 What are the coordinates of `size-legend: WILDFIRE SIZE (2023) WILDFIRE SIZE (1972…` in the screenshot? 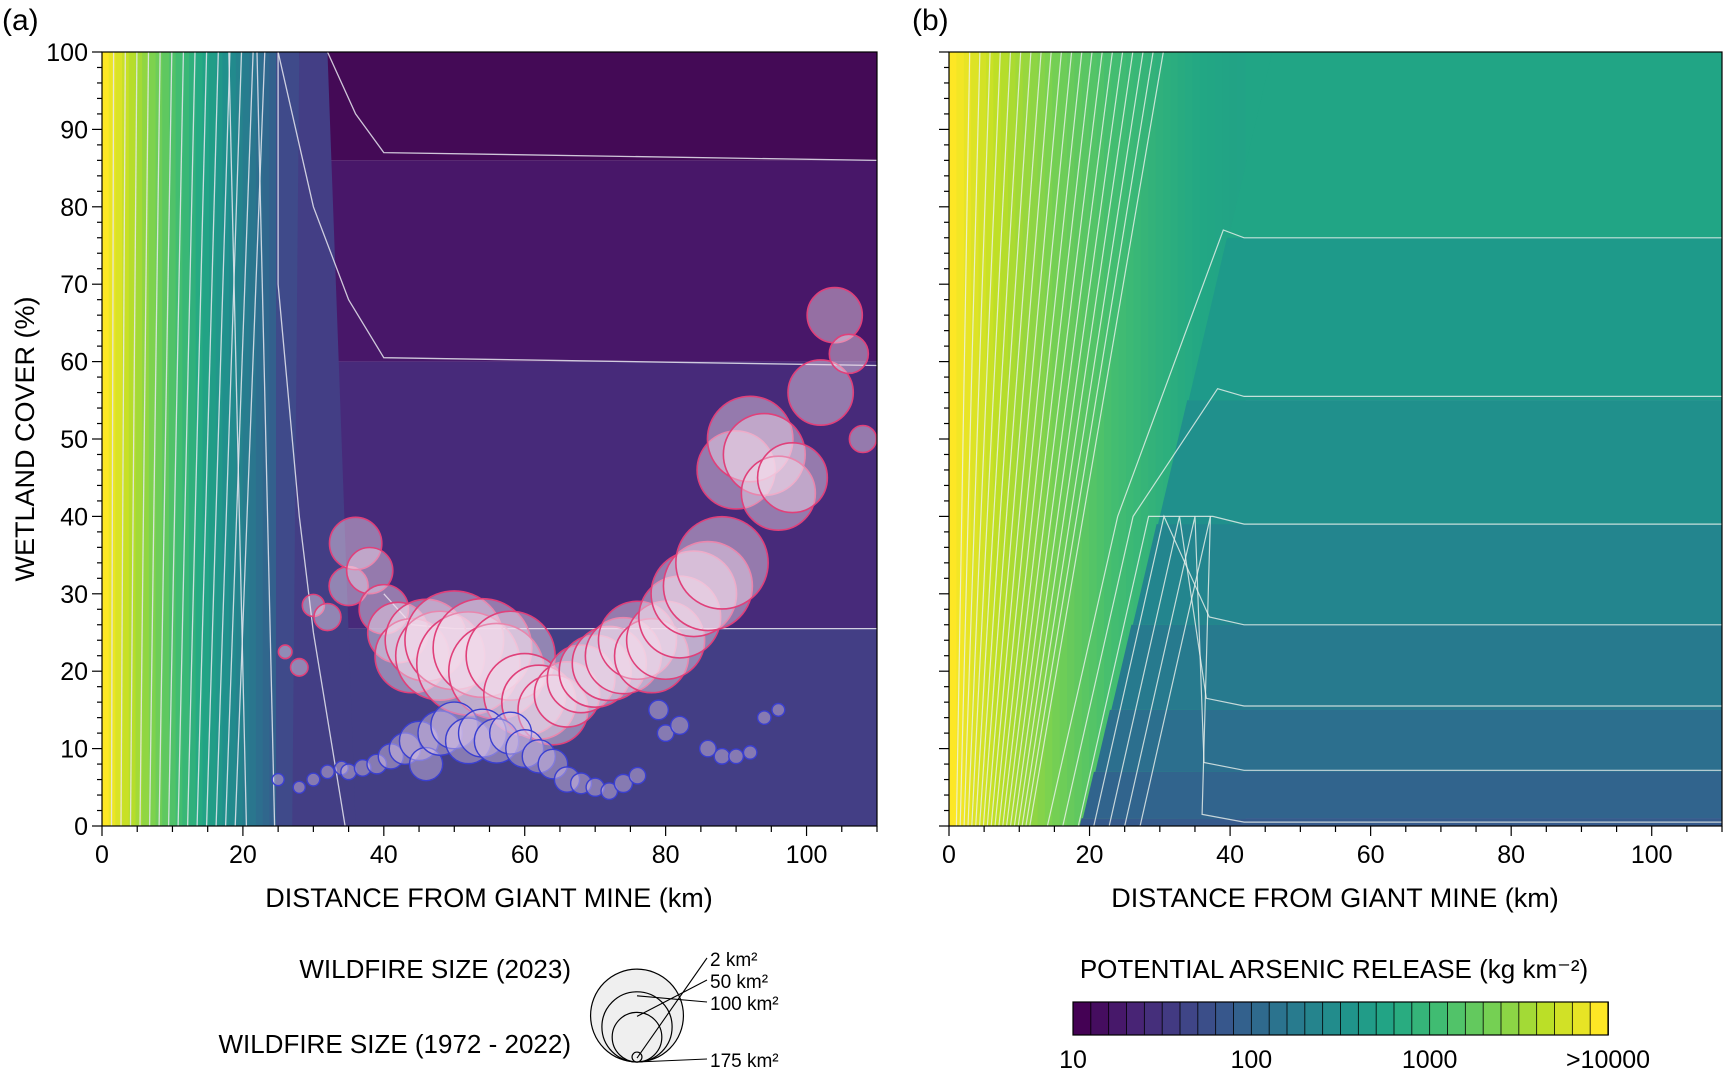 It's located at (498, 1011).